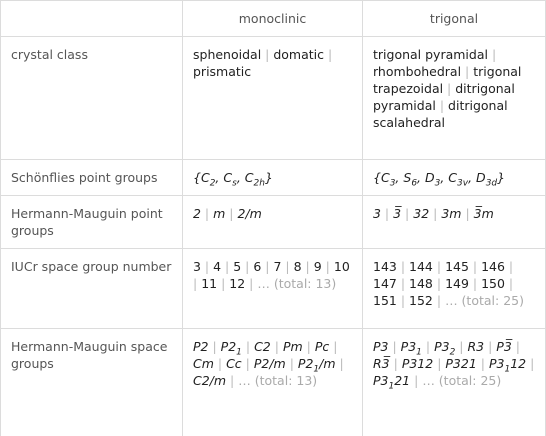 The height and width of the screenshot is (436, 546). What do you see at coordinates (212, 183) in the screenshot?
I see `subscript: 2` at bounding box center [212, 183].